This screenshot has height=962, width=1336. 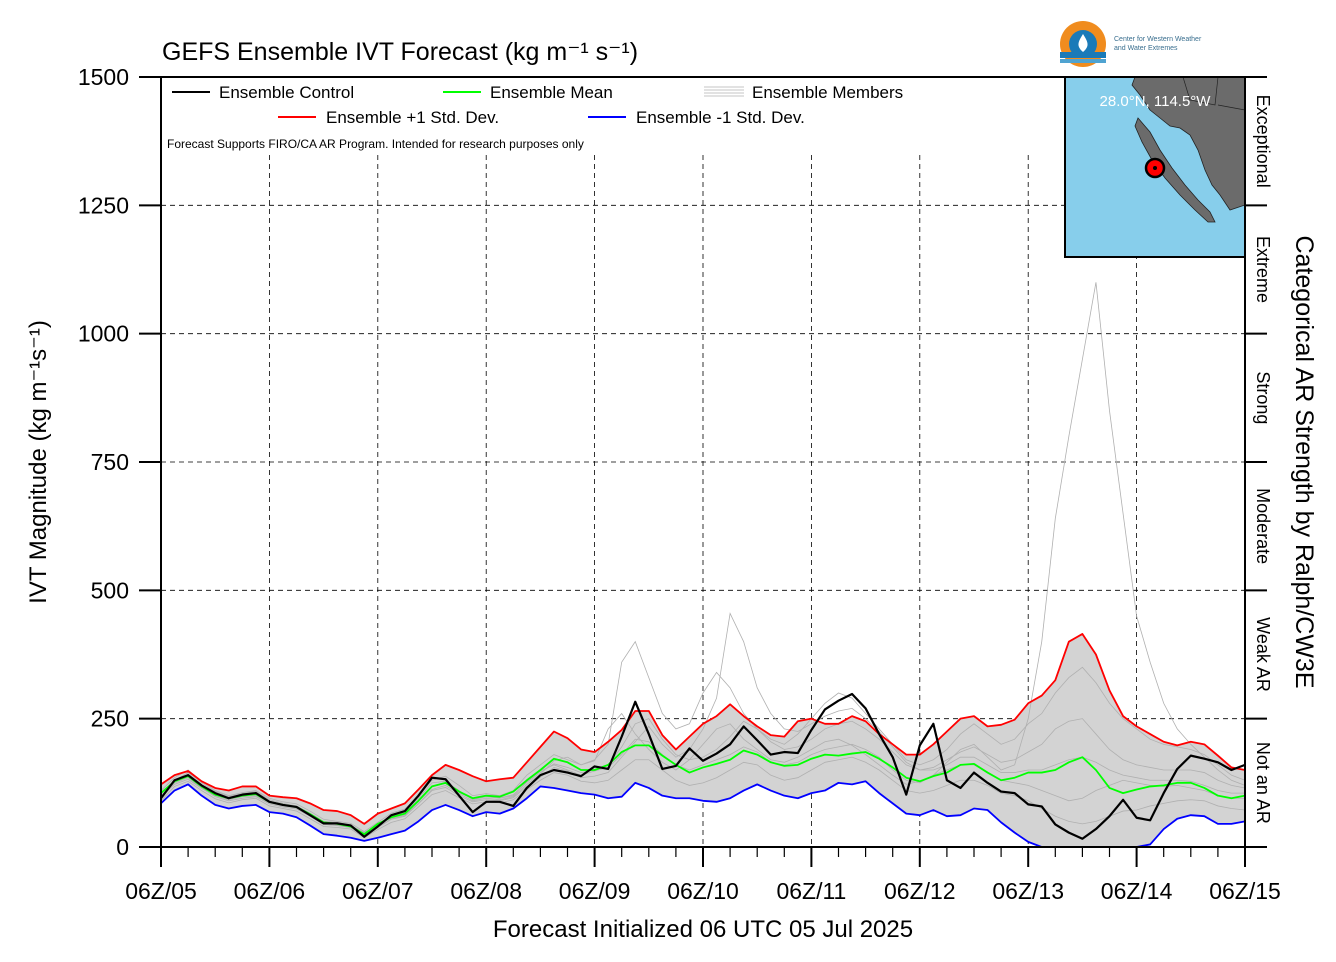 I want to click on x-tick-label: 06Z/12, so click(x=920, y=891).